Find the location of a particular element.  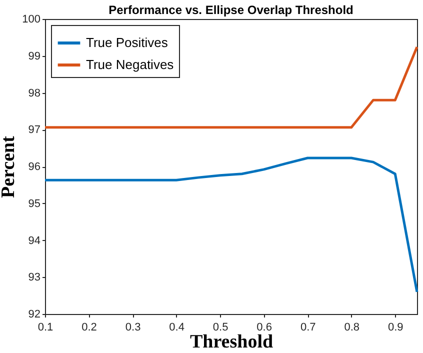

chart-title: Performance vs. Ellipse Overlap Threshold is located at coordinates (231, 10).